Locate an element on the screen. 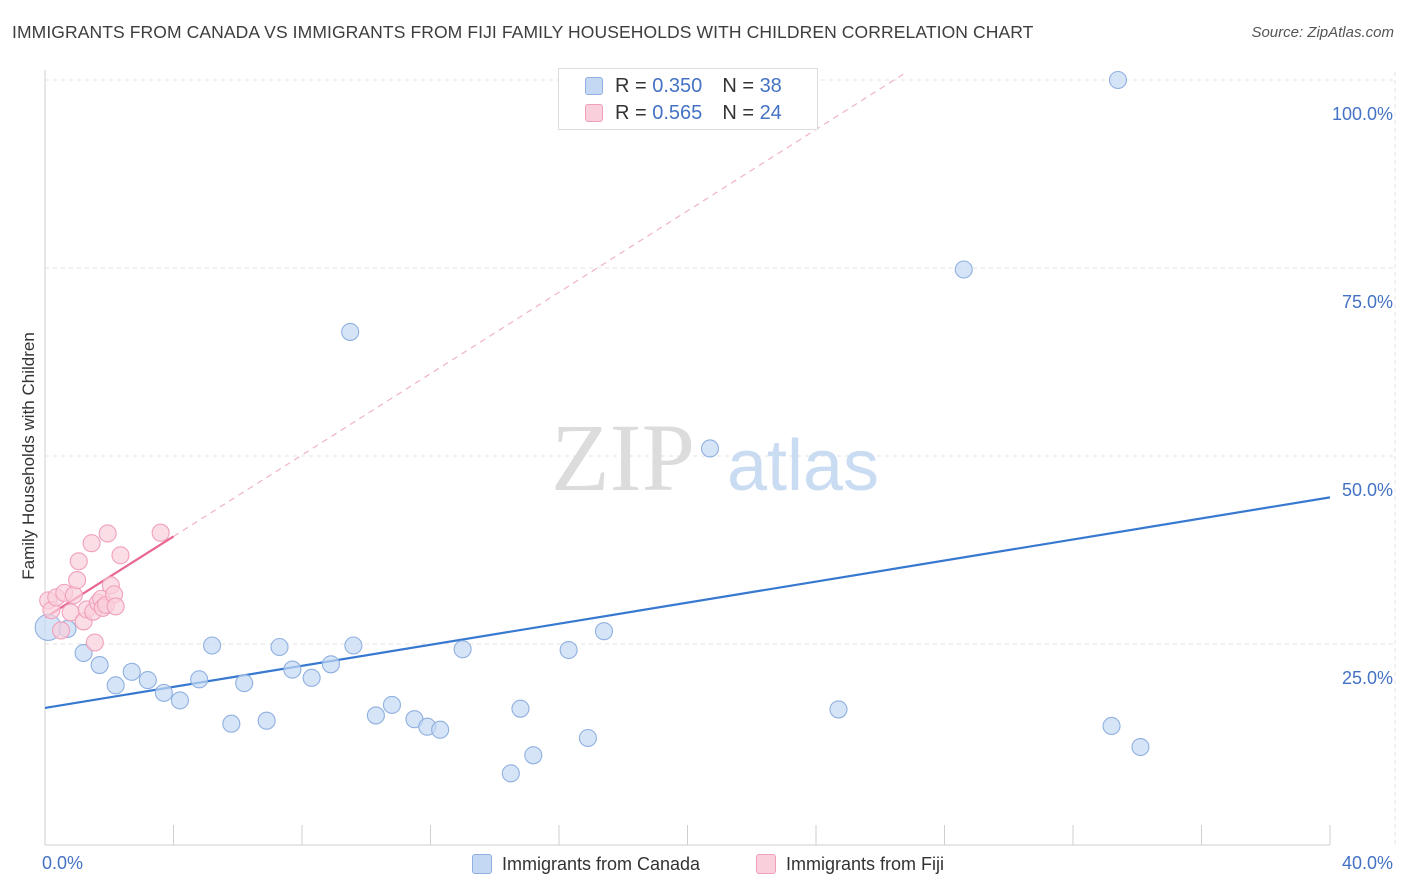 The height and width of the screenshot is (892, 1406). correlation-legend: R = 0.350 N = 38 R = 0.565 N = 24 is located at coordinates (688, 99).